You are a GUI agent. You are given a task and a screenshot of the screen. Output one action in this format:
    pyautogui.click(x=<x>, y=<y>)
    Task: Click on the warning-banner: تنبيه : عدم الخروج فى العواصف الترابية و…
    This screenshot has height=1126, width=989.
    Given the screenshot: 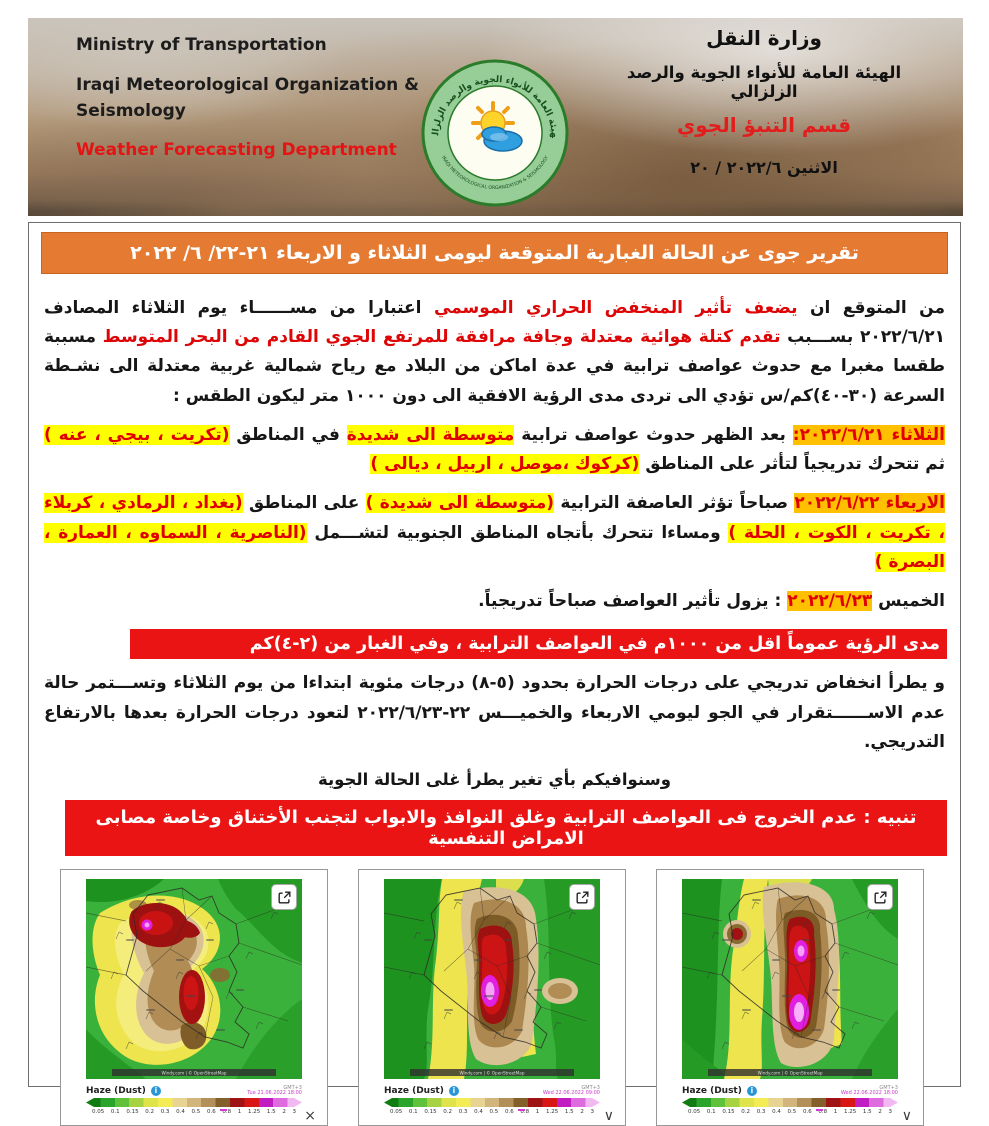 What is the action you would take?
    pyautogui.click(x=506, y=828)
    